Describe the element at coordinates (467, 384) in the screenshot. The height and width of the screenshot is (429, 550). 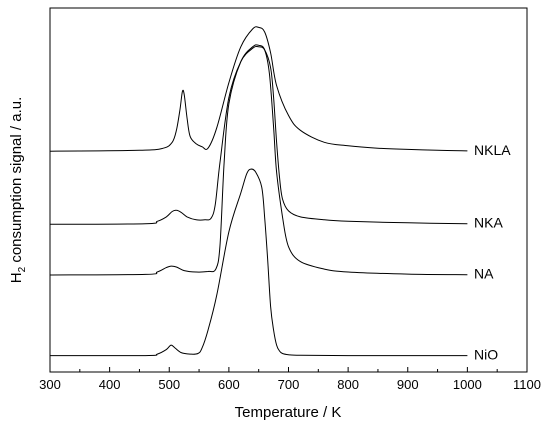
I see `x-tick-label: 1000` at that location.